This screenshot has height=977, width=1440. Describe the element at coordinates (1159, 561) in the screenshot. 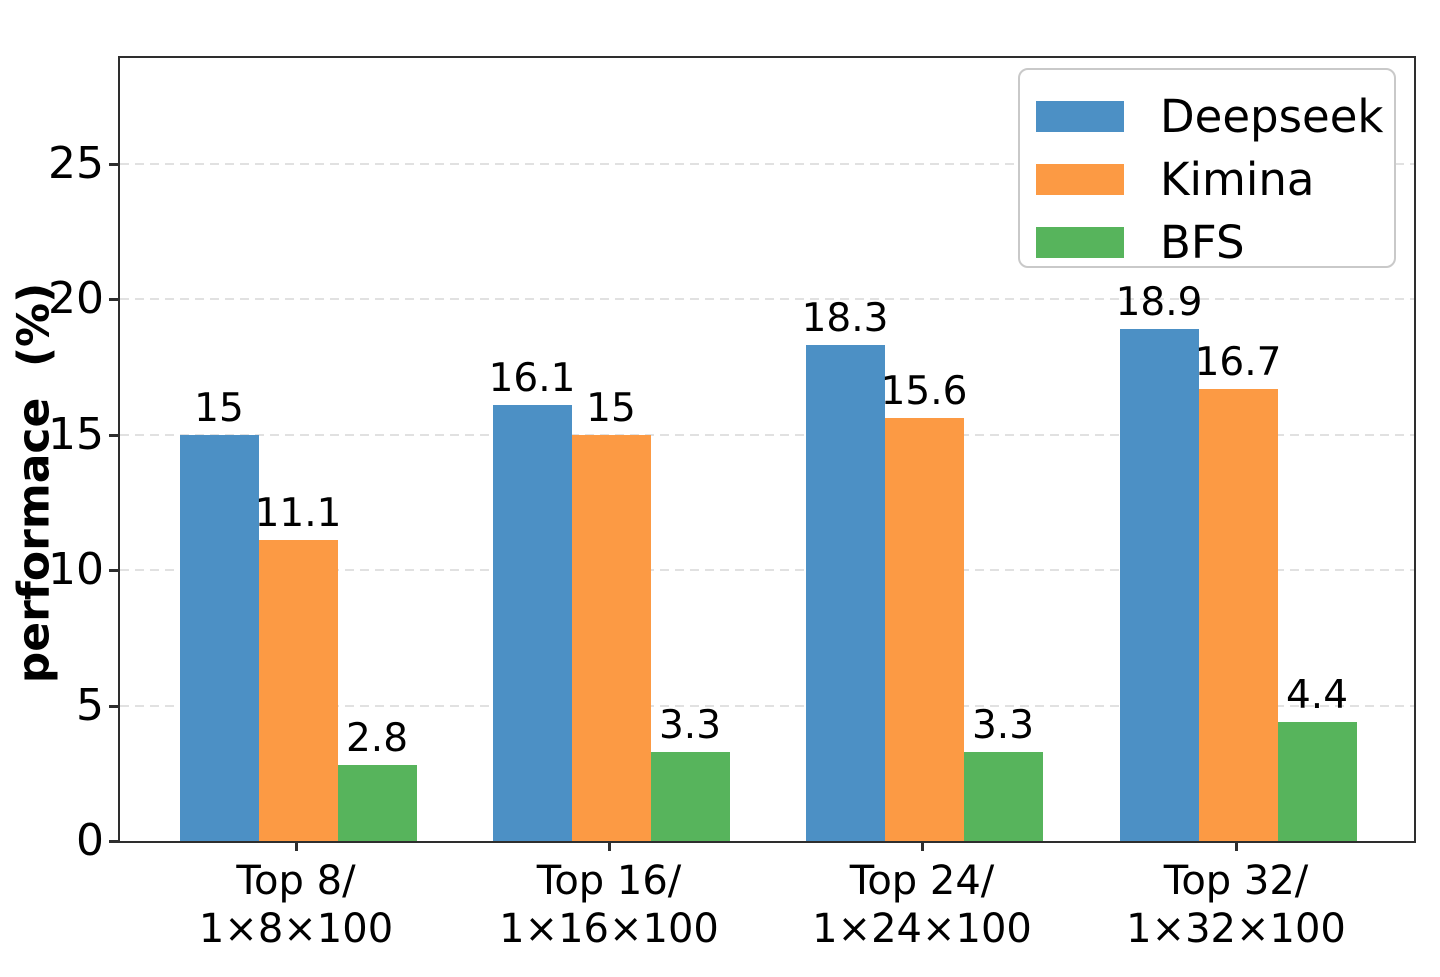

I see `bar: 18.9` at that location.